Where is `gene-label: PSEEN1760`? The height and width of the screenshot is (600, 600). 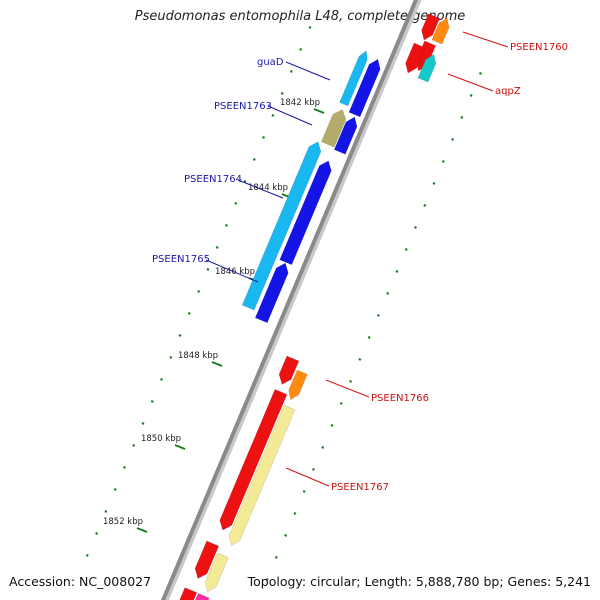 gene-label: PSEEN1760 is located at coordinates (539, 47).